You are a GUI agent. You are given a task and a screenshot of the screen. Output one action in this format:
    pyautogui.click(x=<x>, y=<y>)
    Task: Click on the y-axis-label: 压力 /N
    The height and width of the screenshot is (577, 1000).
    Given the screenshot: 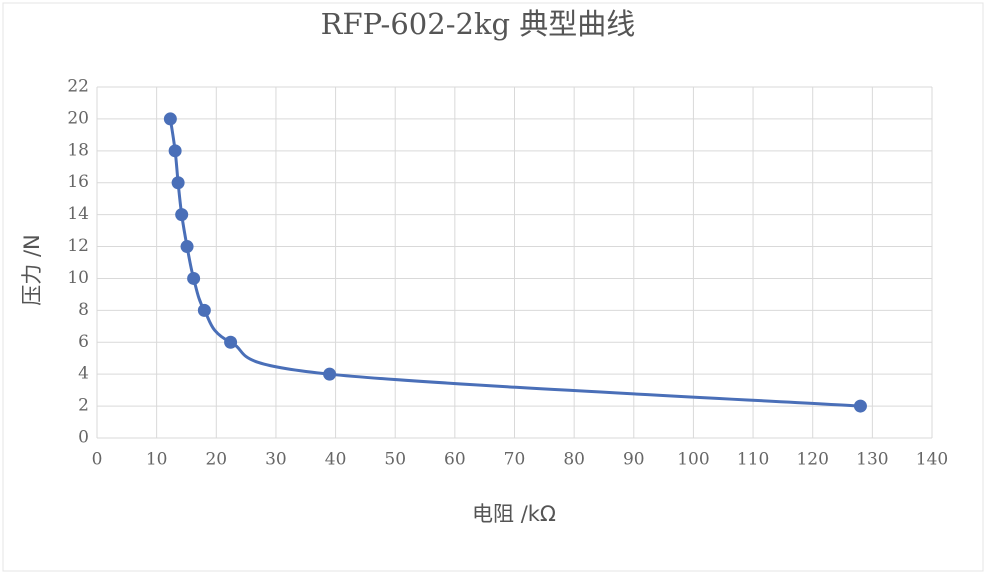 What is the action you would take?
    pyautogui.click(x=32, y=269)
    